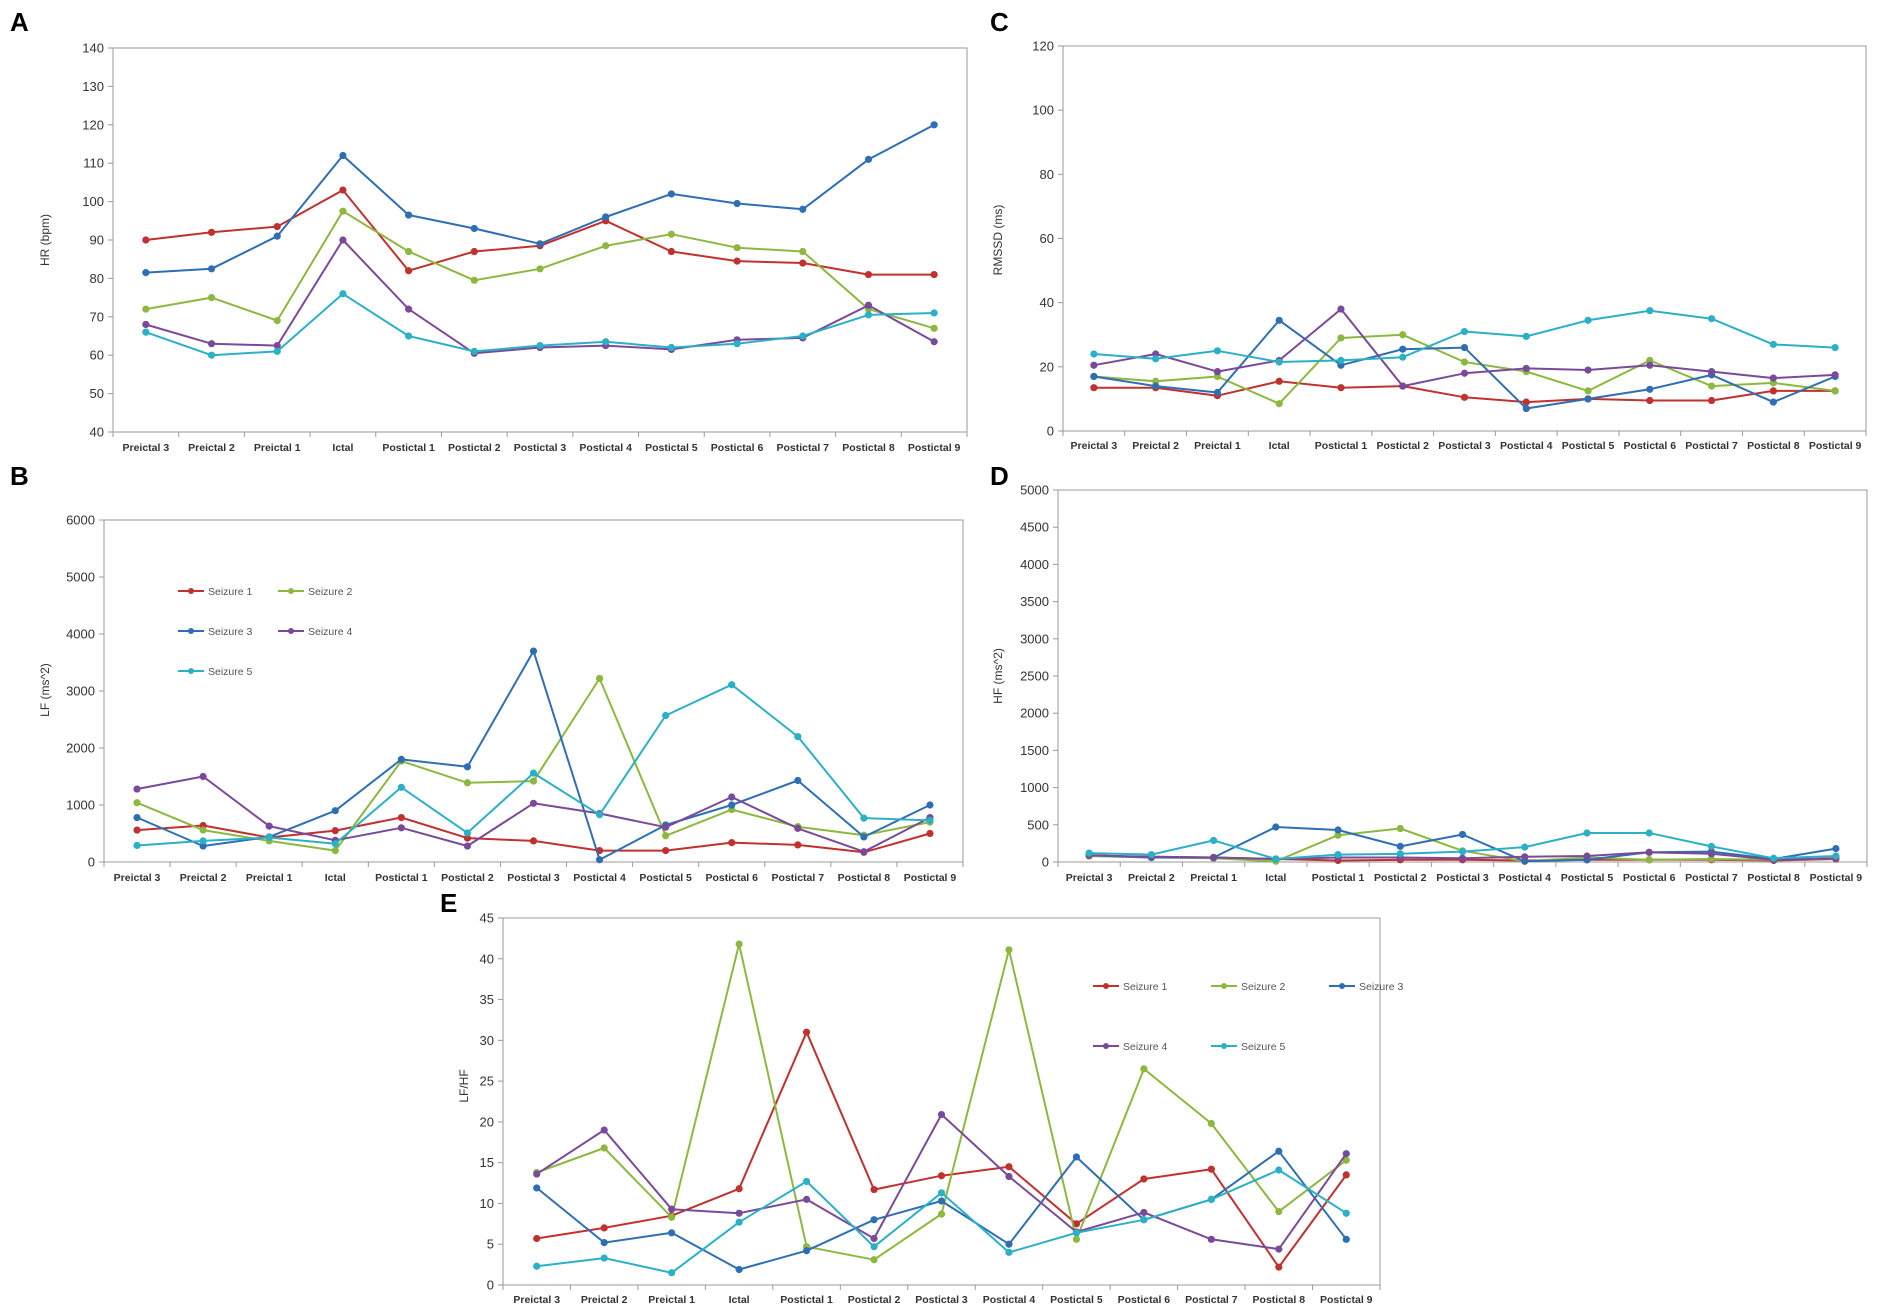 The image size is (1879, 1312). Describe the element at coordinates (342, 448) in the screenshot. I see `panel-a-x-tick-label: Ictal` at that location.